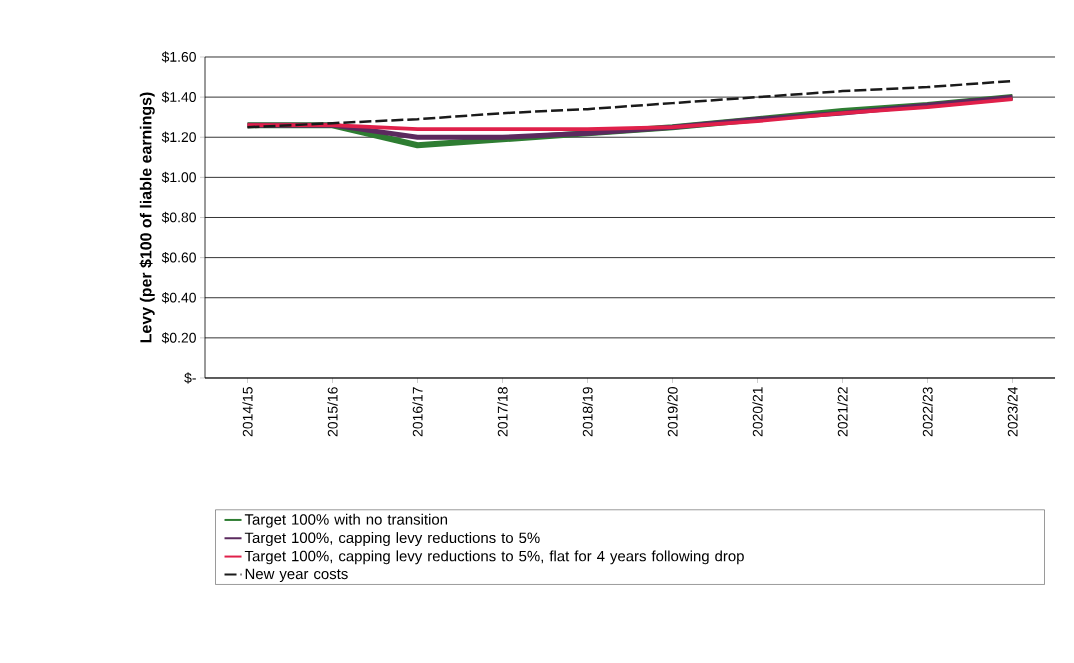 This screenshot has height=663, width=1074. I want to click on y-axis-title: Levy (per $100 of liable earnings), so click(147, 217).